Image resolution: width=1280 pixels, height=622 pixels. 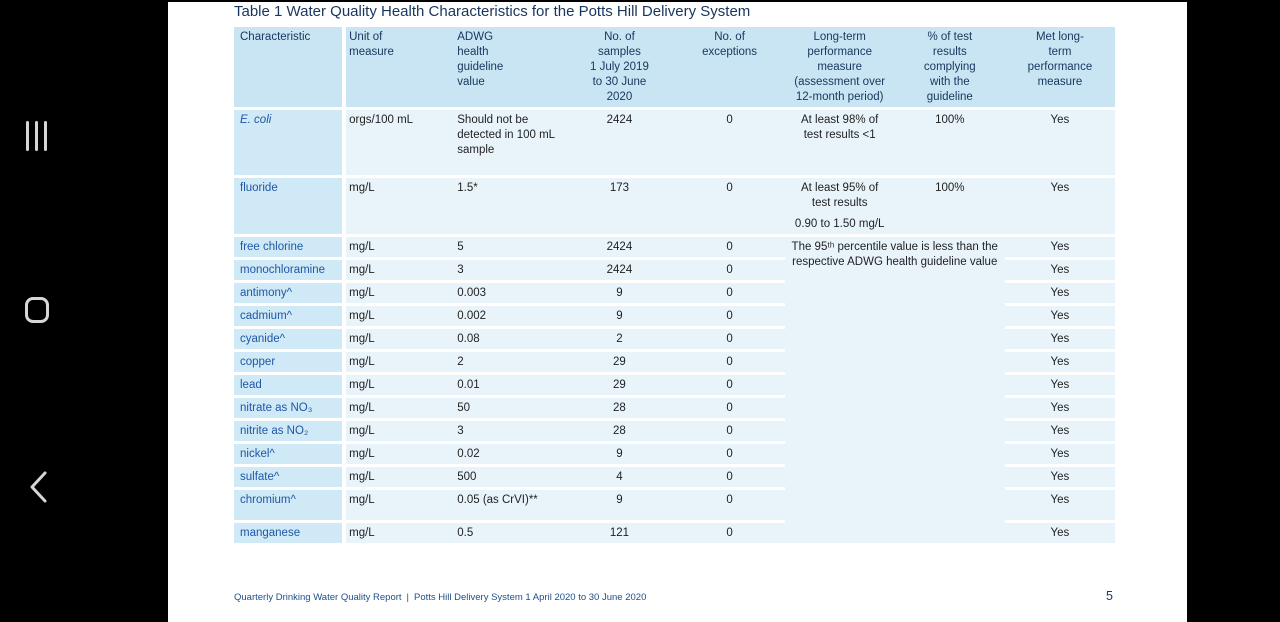 What do you see at coordinates (619, 477) in the screenshot?
I see `samples-cell: 4` at bounding box center [619, 477].